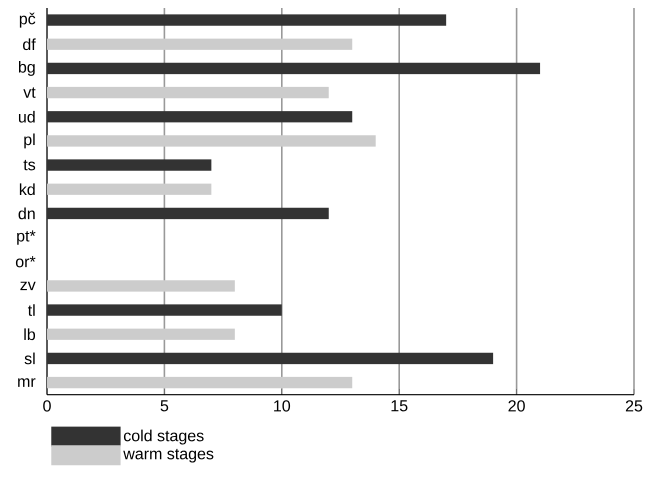 This screenshot has width=651, height=485. Describe the element at coordinates (634, 406) in the screenshot. I see `x-tick-label: 25` at that location.